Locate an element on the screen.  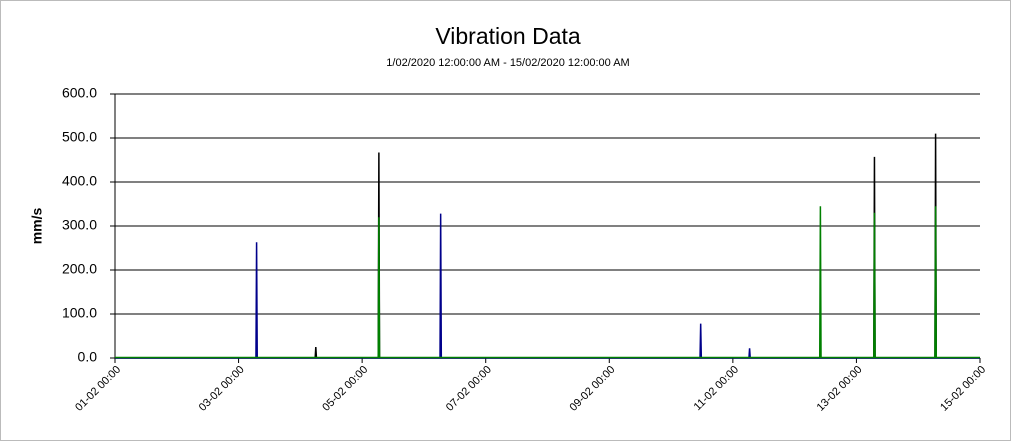
y-tick-label: 100.0 is located at coordinates (79, 313).